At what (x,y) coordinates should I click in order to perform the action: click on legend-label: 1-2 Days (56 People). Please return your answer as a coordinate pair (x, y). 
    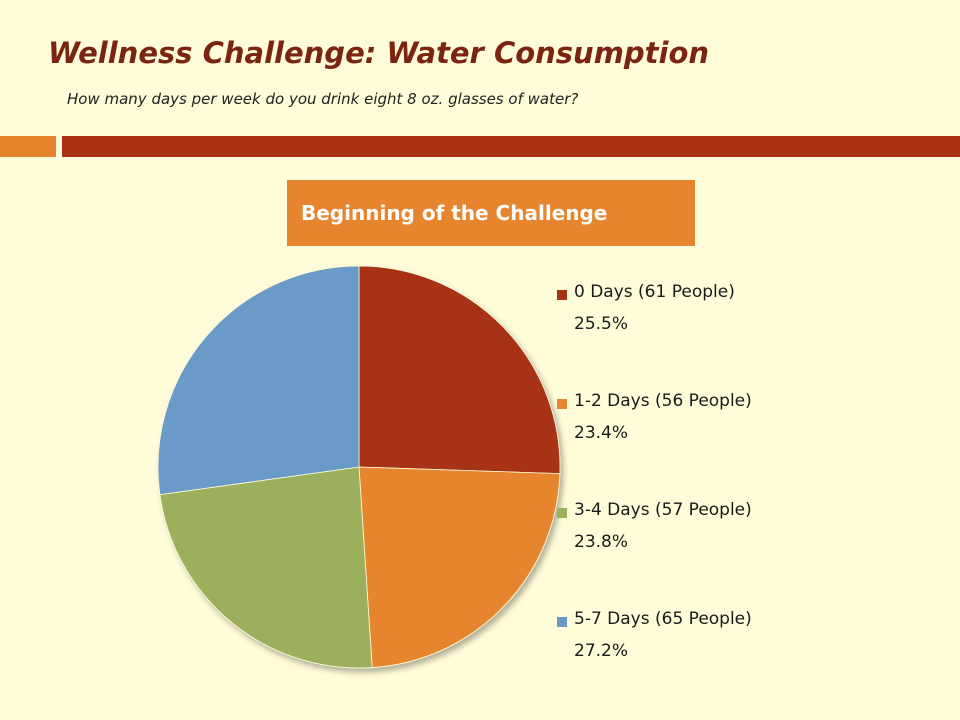
    Looking at the image, I should click on (663, 401).